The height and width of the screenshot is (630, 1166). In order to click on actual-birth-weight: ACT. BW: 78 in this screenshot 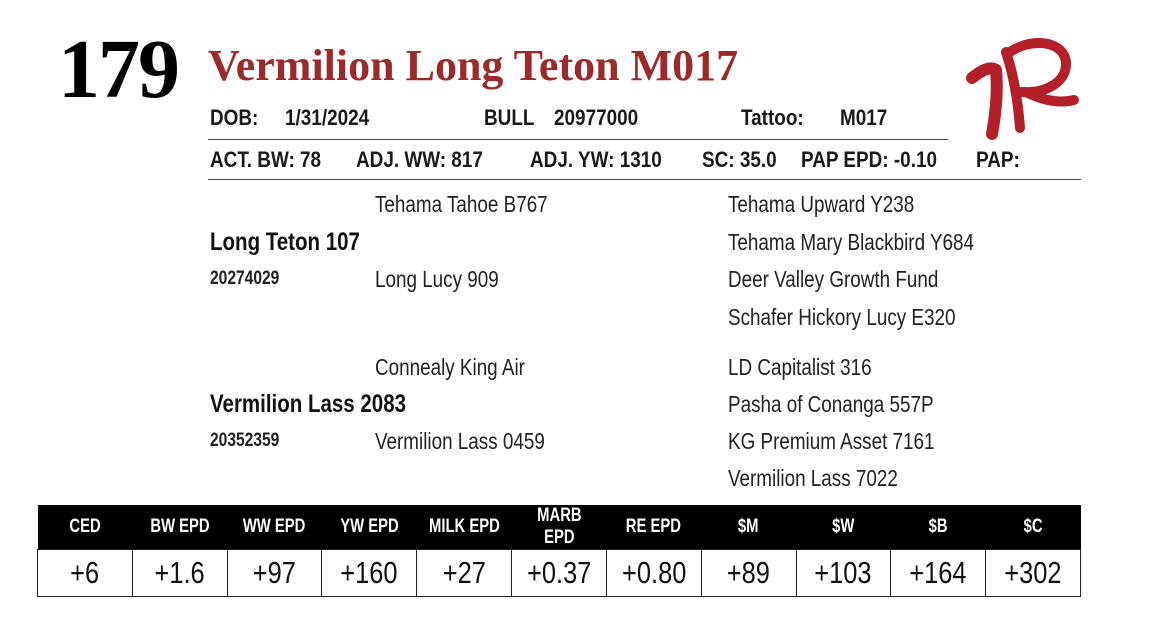, I will do `click(266, 159)`.